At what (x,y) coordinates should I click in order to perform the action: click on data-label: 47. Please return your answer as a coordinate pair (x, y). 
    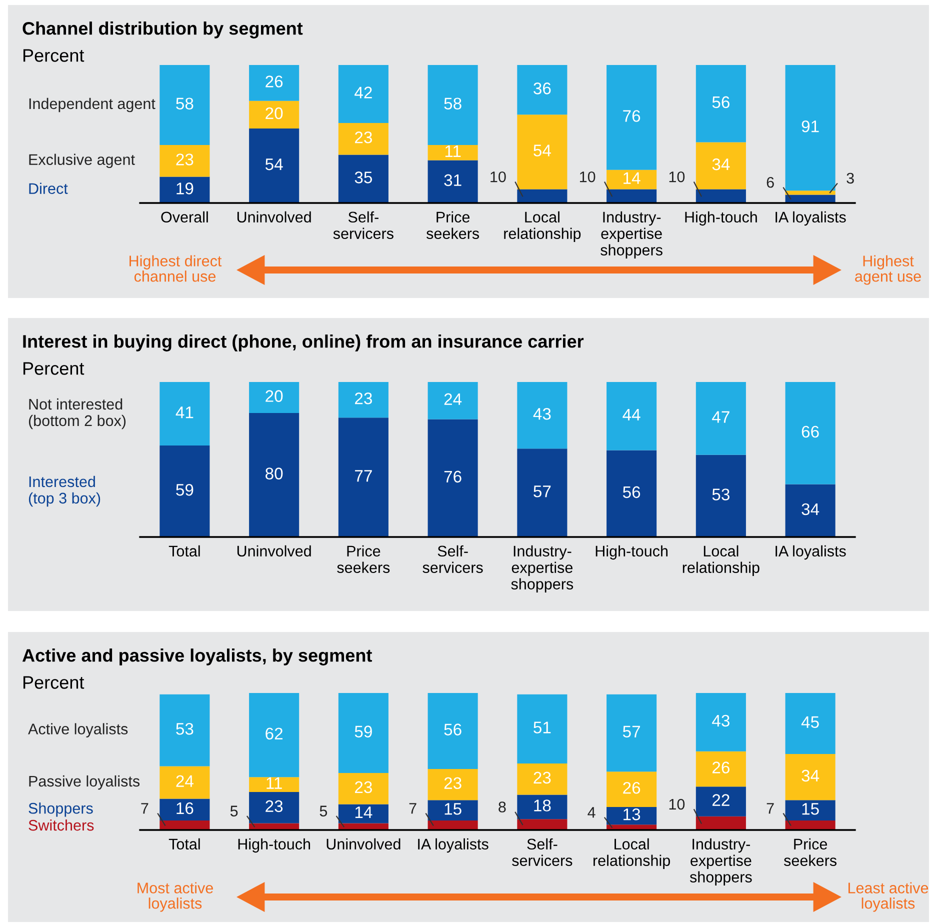
    Looking at the image, I should click on (721, 417).